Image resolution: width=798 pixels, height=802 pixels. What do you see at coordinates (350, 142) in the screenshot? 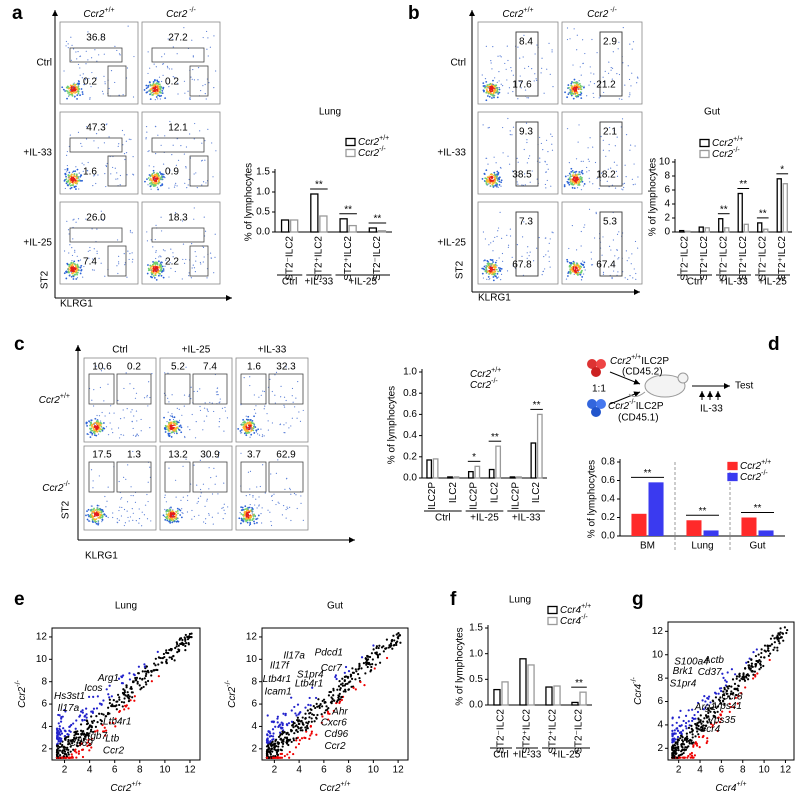
I see `legend-swatch` at bounding box center [350, 142].